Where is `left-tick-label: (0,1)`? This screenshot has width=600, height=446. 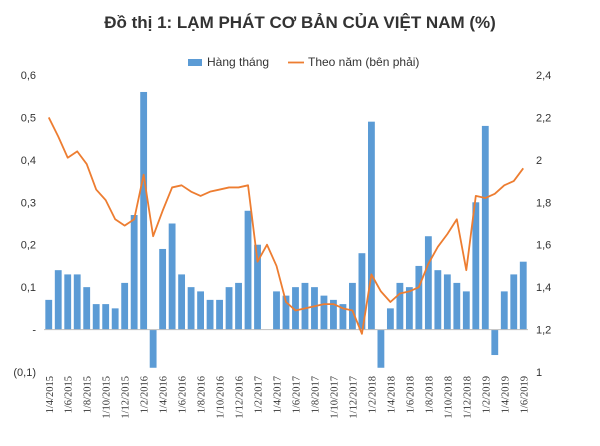
left-tick-label: (0,1) is located at coordinates (24, 373).